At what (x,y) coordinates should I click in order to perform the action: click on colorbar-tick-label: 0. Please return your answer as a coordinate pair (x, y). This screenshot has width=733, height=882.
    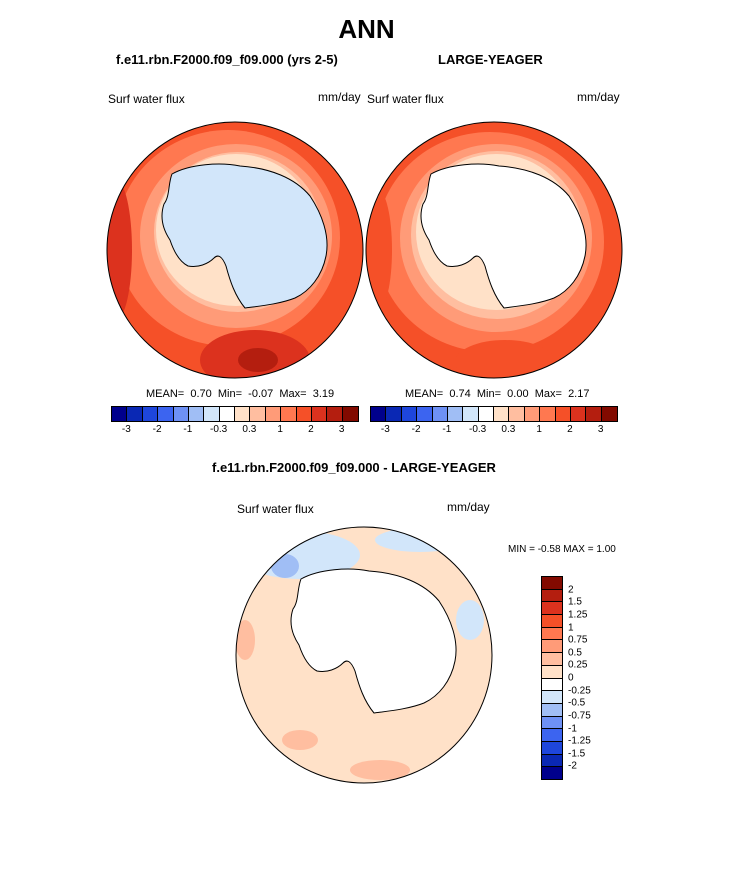
    Looking at the image, I should click on (571, 678).